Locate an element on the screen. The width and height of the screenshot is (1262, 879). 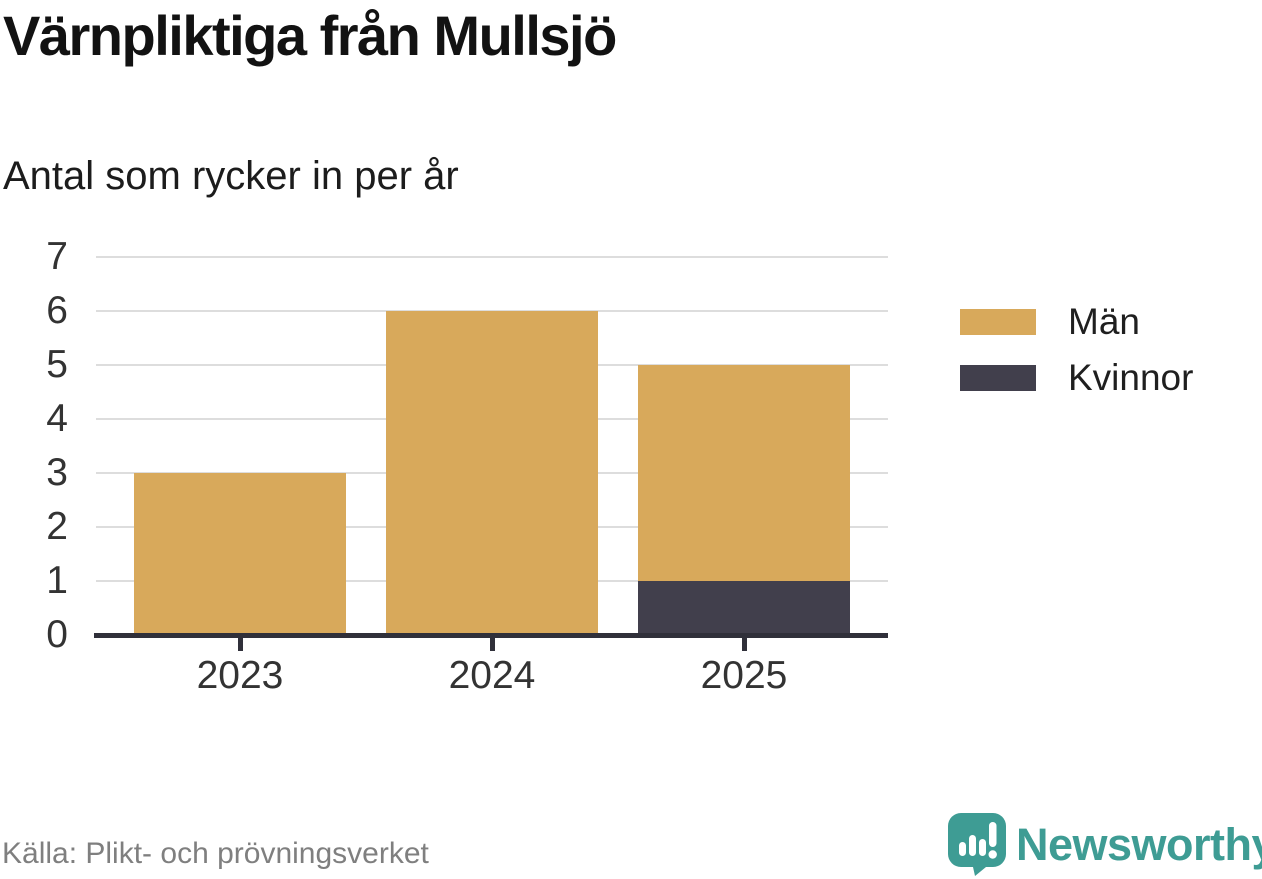
legend-item-män: Män is located at coordinates (1076, 321).